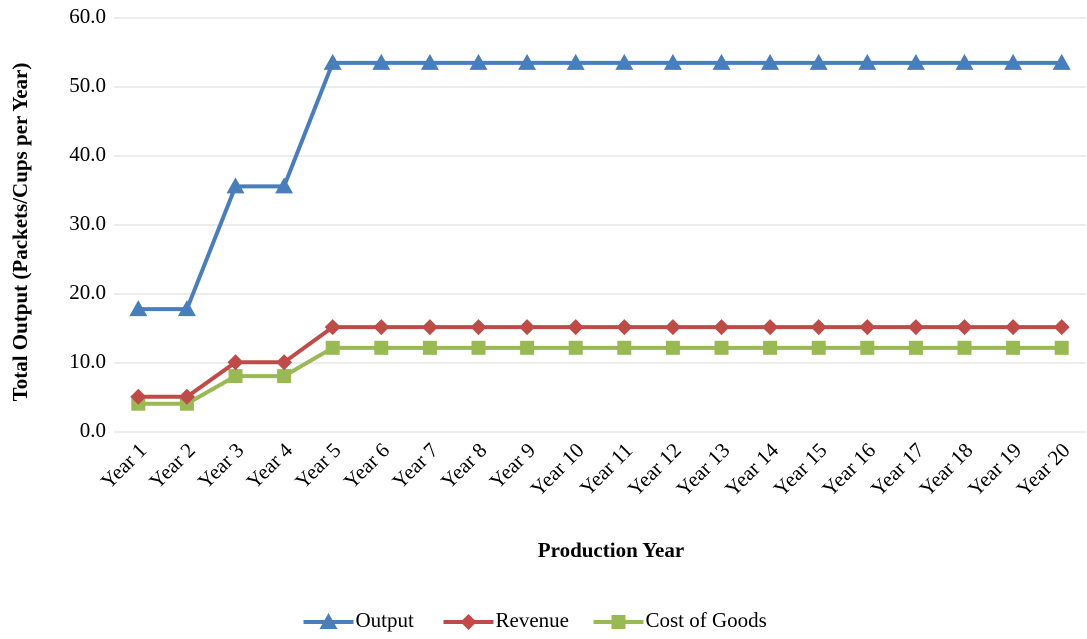 Image resolution: width=1087 pixels, height=639 pixels. Describe the element at coordinates (532, 620) in the screenshot. I see `legend-label: Revenue` at that location.